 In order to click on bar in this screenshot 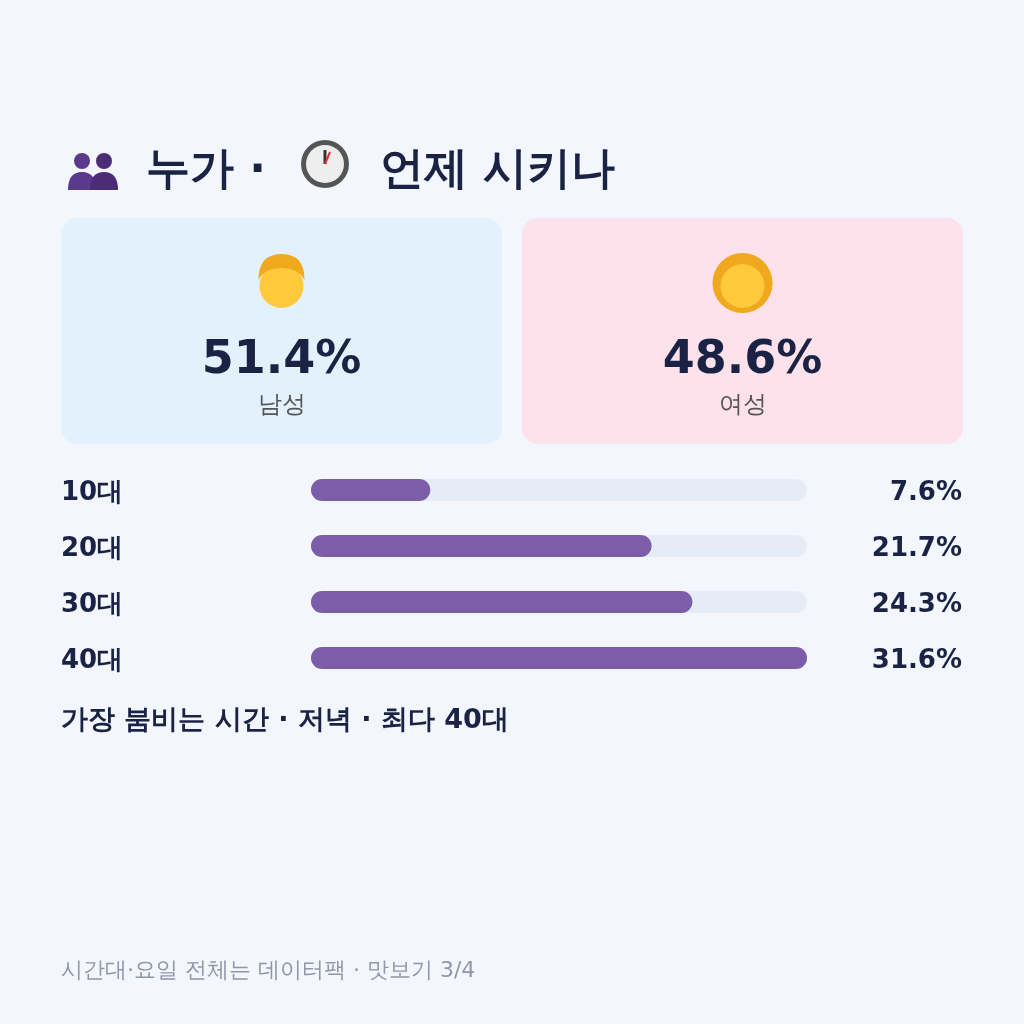, I will do `click(371, 490)`.